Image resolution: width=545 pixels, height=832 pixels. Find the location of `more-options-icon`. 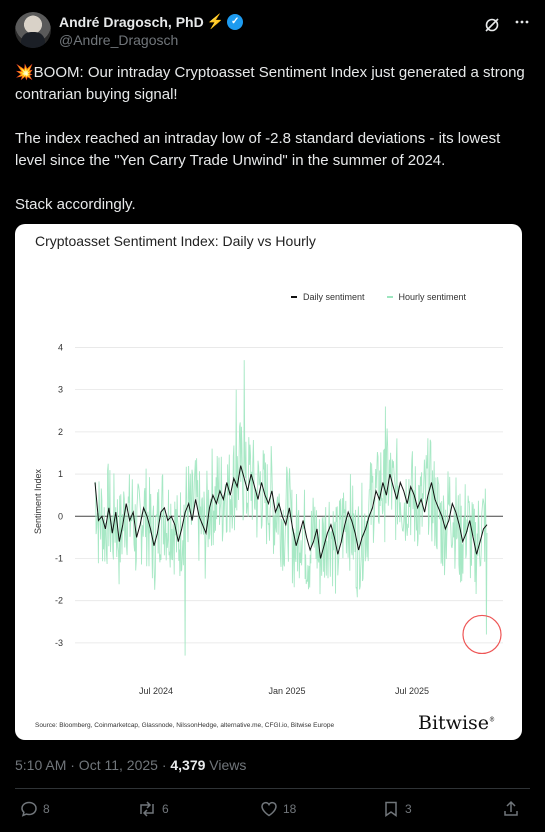

more-options-icon is located at coordinates (522, 24).